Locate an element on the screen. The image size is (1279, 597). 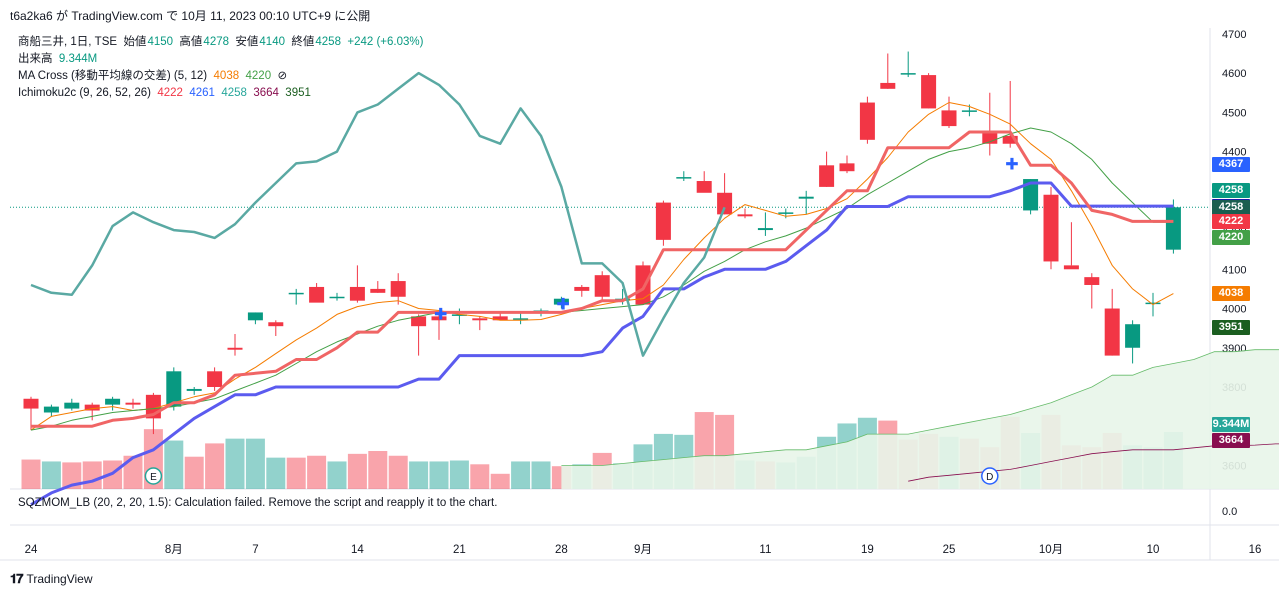
legend-close-label: 終値 is located at coordinates (303, 42).